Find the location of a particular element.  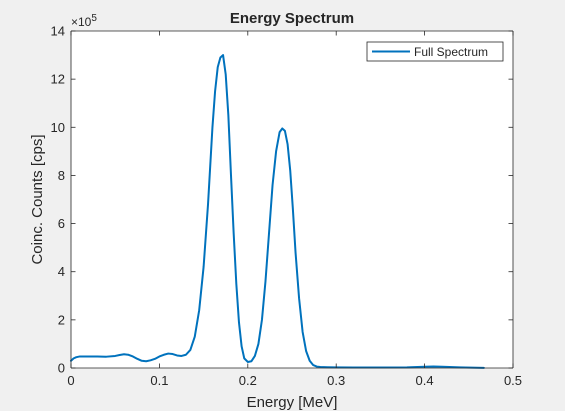

y-exponent-base: ×10 is located at coordinates (81, 22).